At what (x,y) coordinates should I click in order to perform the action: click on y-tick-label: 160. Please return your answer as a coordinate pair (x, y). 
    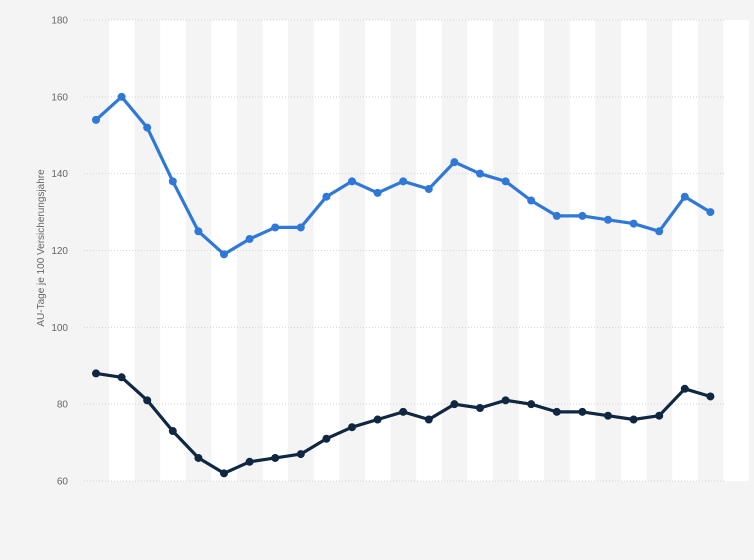
    Looking at the image, I should click on (59, 97).